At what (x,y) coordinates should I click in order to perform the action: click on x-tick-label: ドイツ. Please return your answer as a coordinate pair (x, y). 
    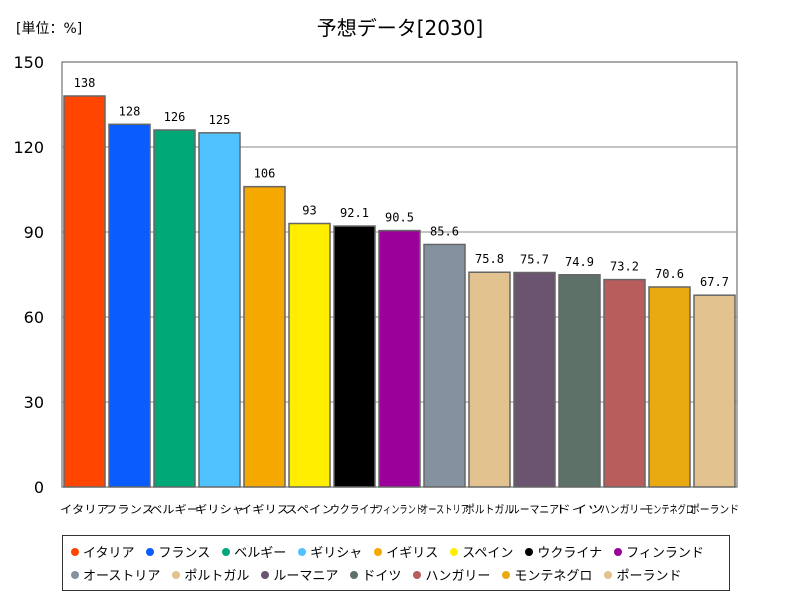
    Looking at the image, I should click on (579, 509).